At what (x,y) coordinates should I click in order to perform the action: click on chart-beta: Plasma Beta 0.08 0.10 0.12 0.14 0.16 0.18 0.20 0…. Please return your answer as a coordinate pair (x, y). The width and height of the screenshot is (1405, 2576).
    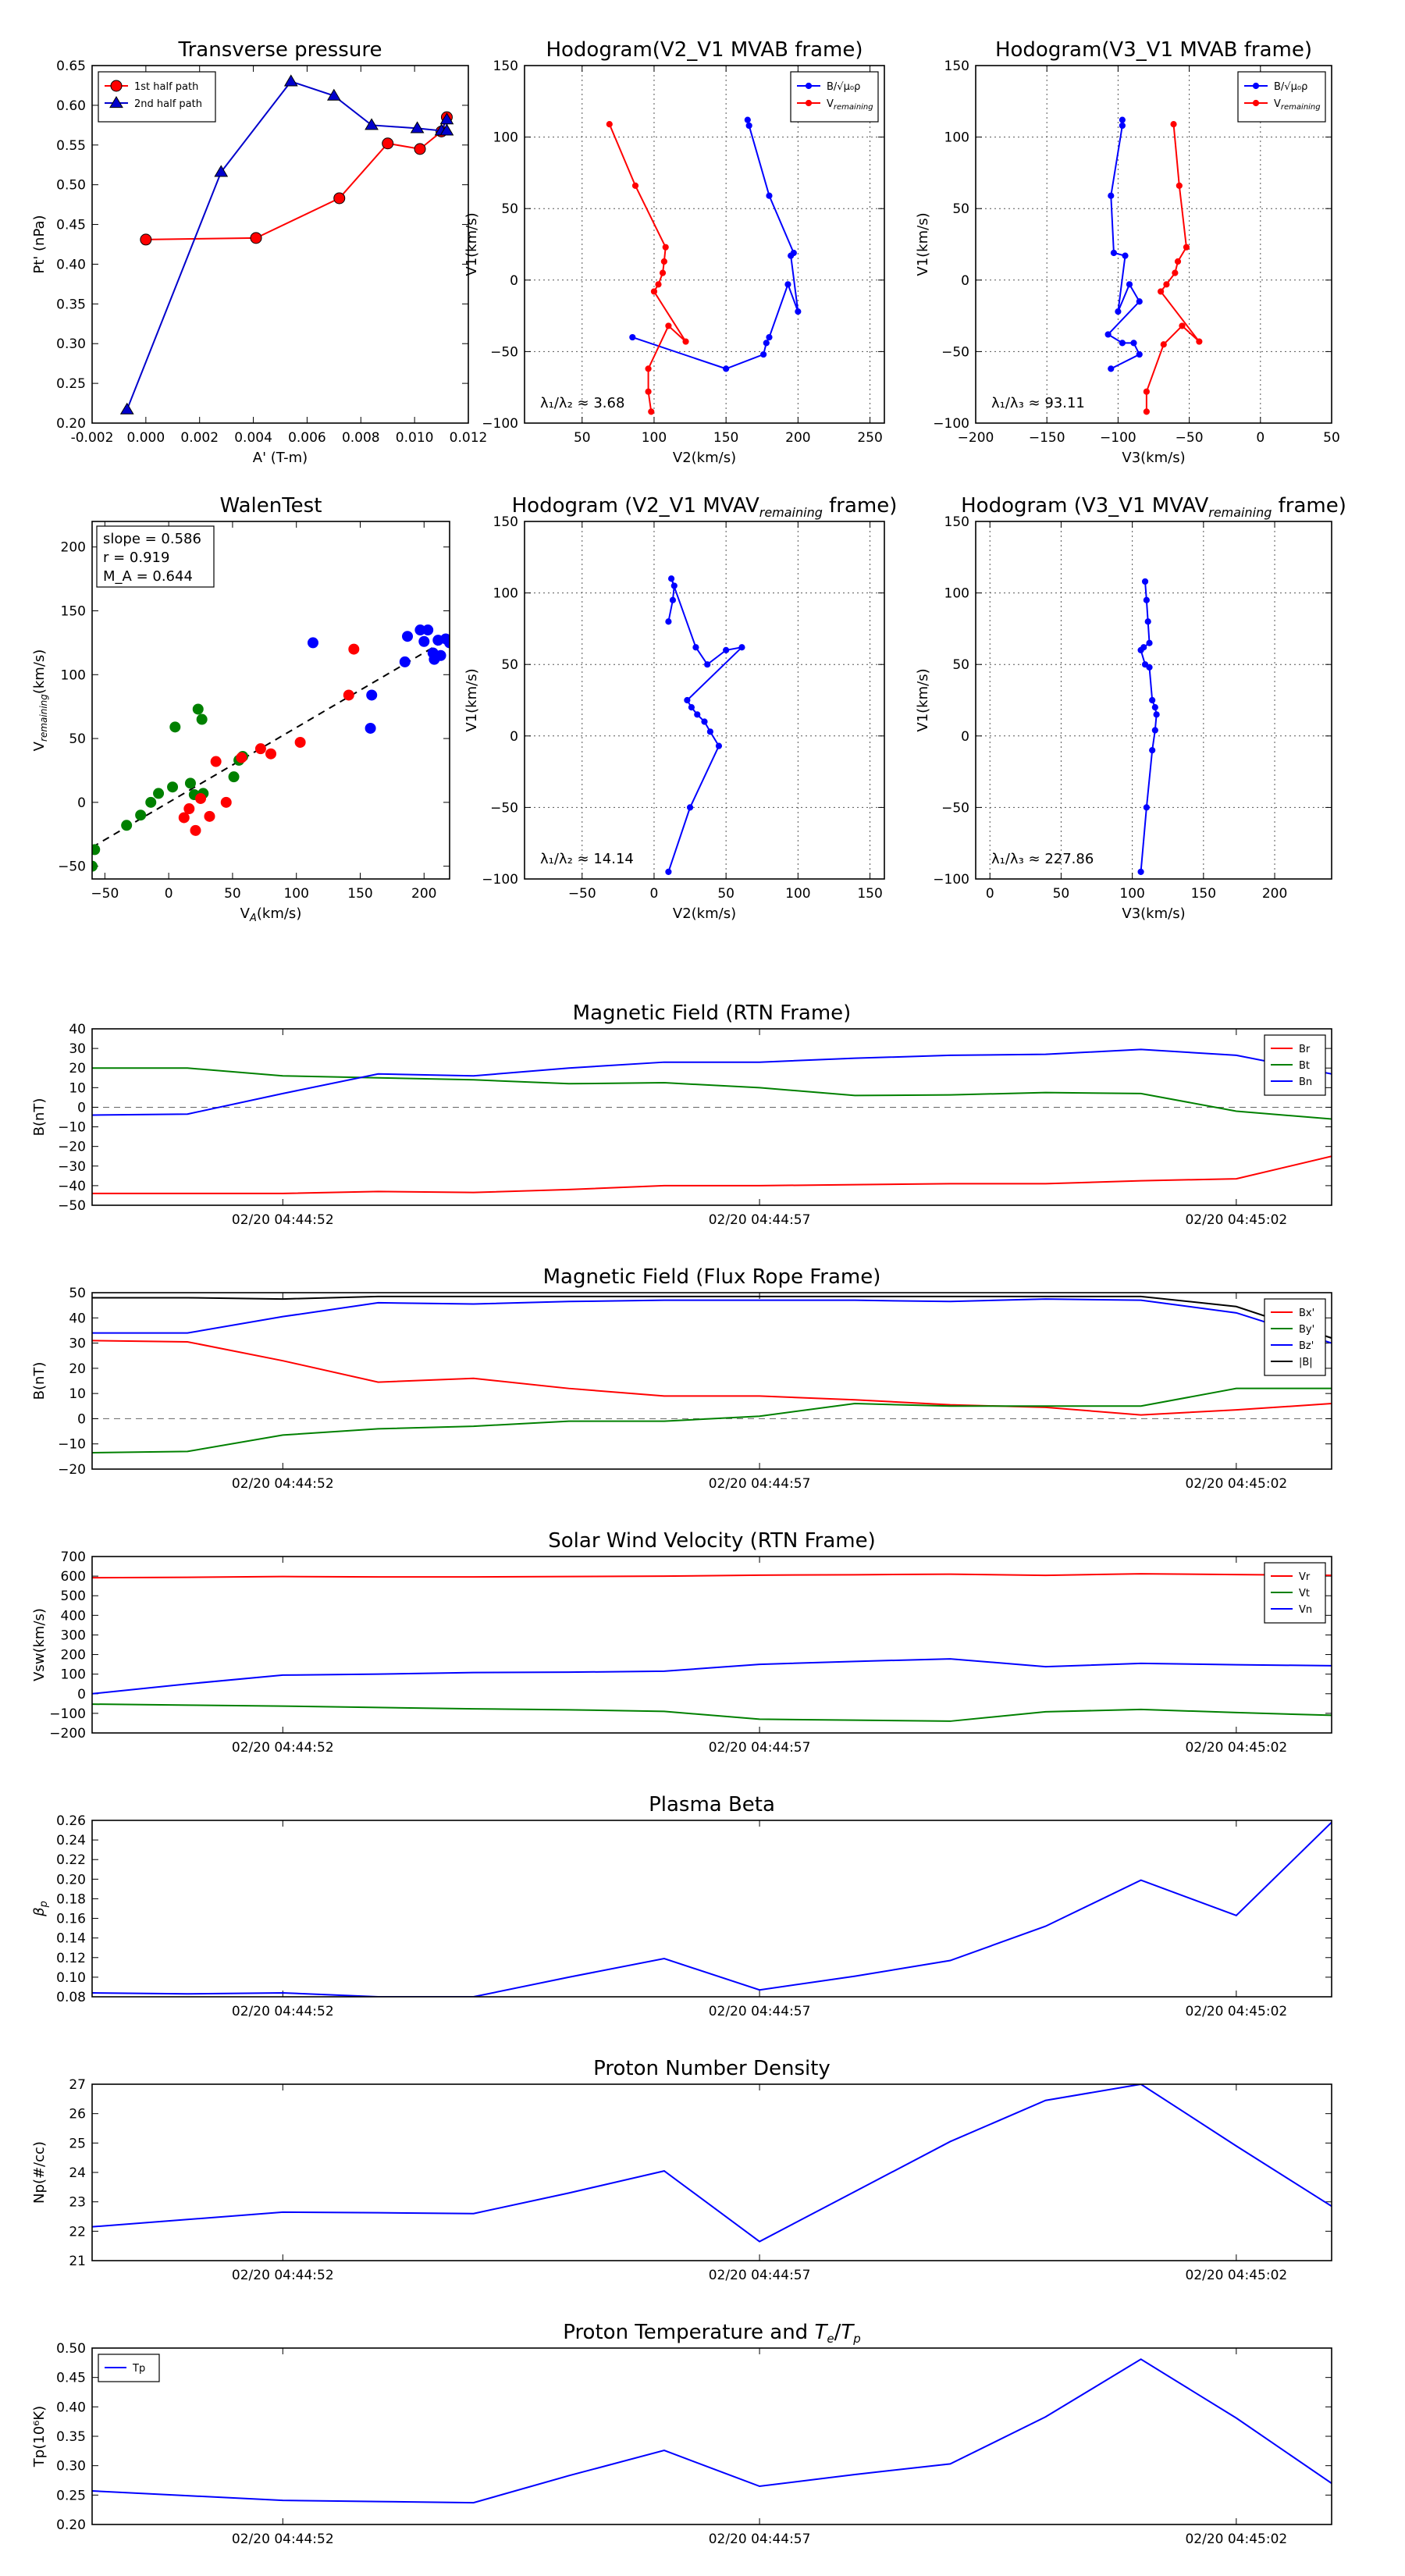
    Looking at the image, I should click on (681, 1906).